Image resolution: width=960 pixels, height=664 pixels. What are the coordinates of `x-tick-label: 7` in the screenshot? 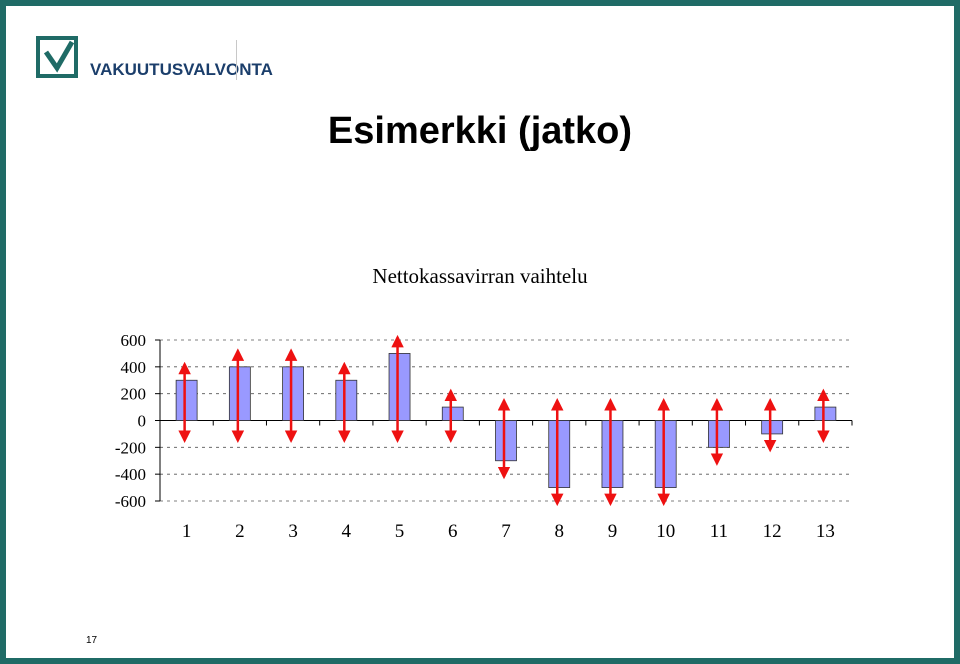 It's located at (506, 531).